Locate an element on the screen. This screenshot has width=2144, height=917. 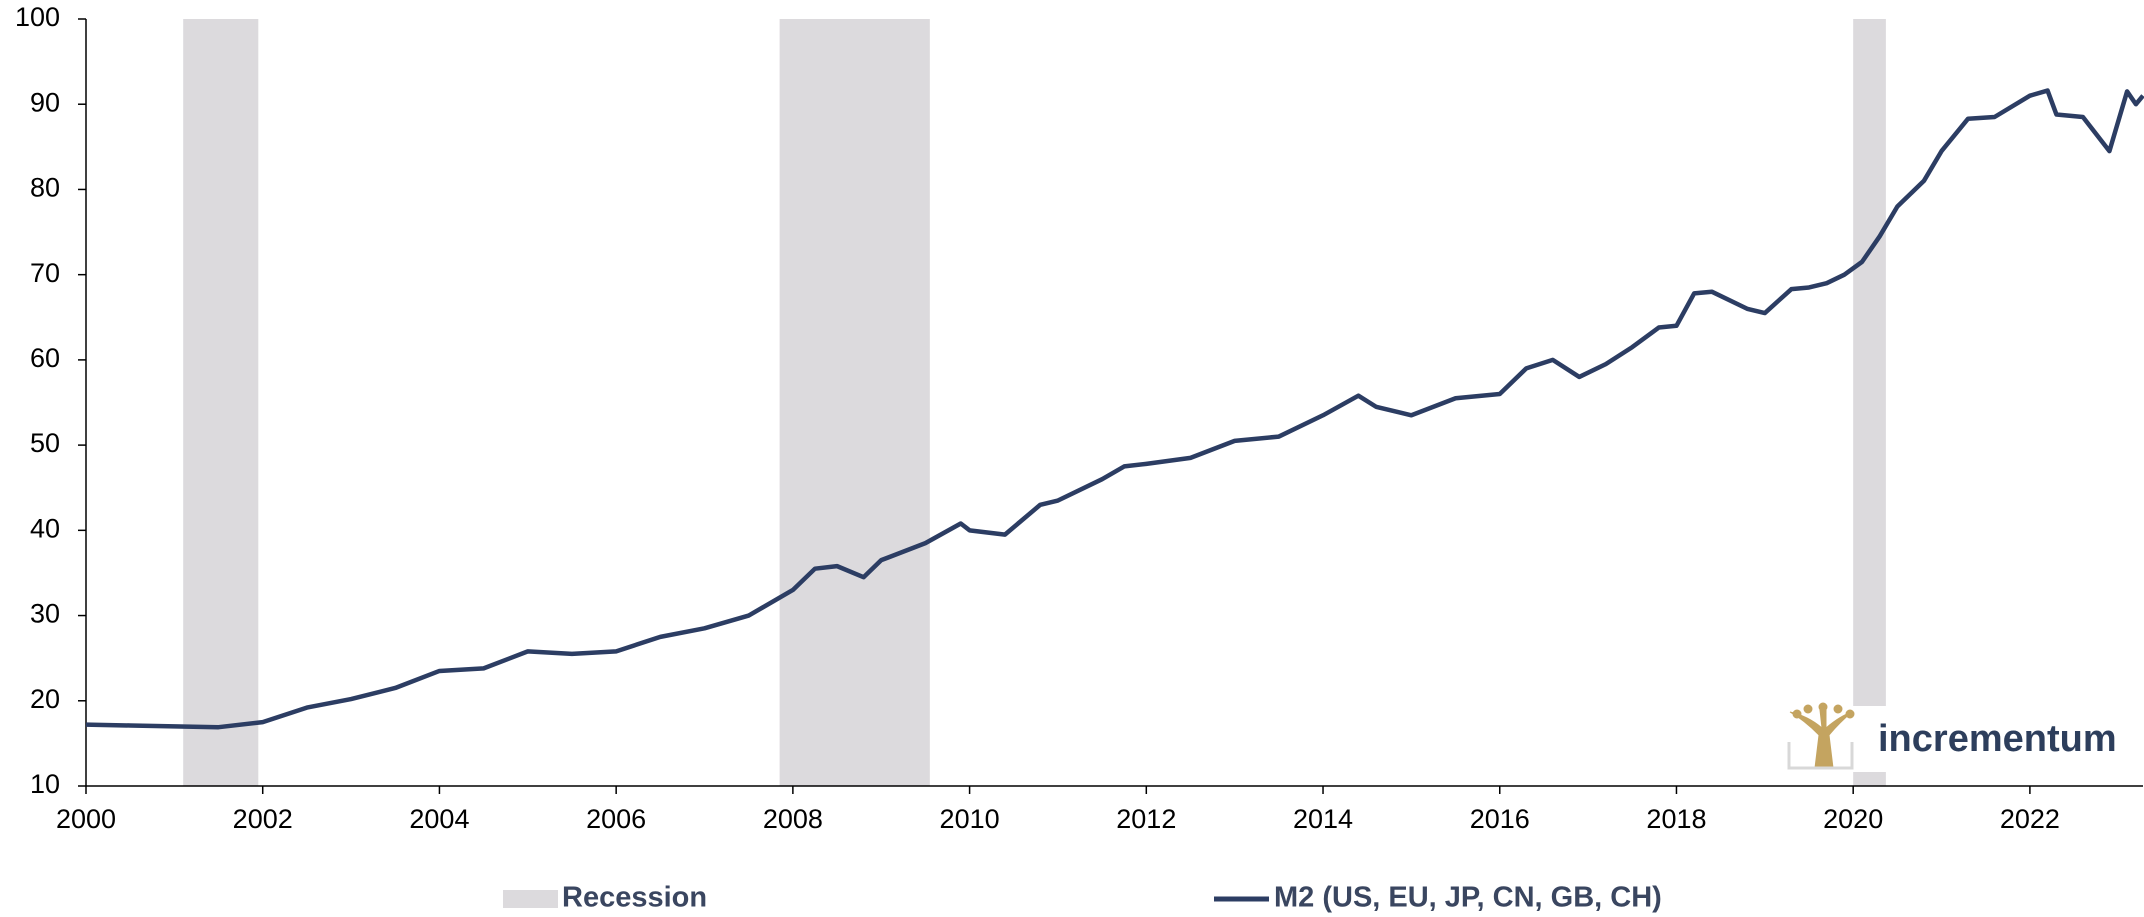
x-tick-label: 2016 is located at coordinates (1500, 819).